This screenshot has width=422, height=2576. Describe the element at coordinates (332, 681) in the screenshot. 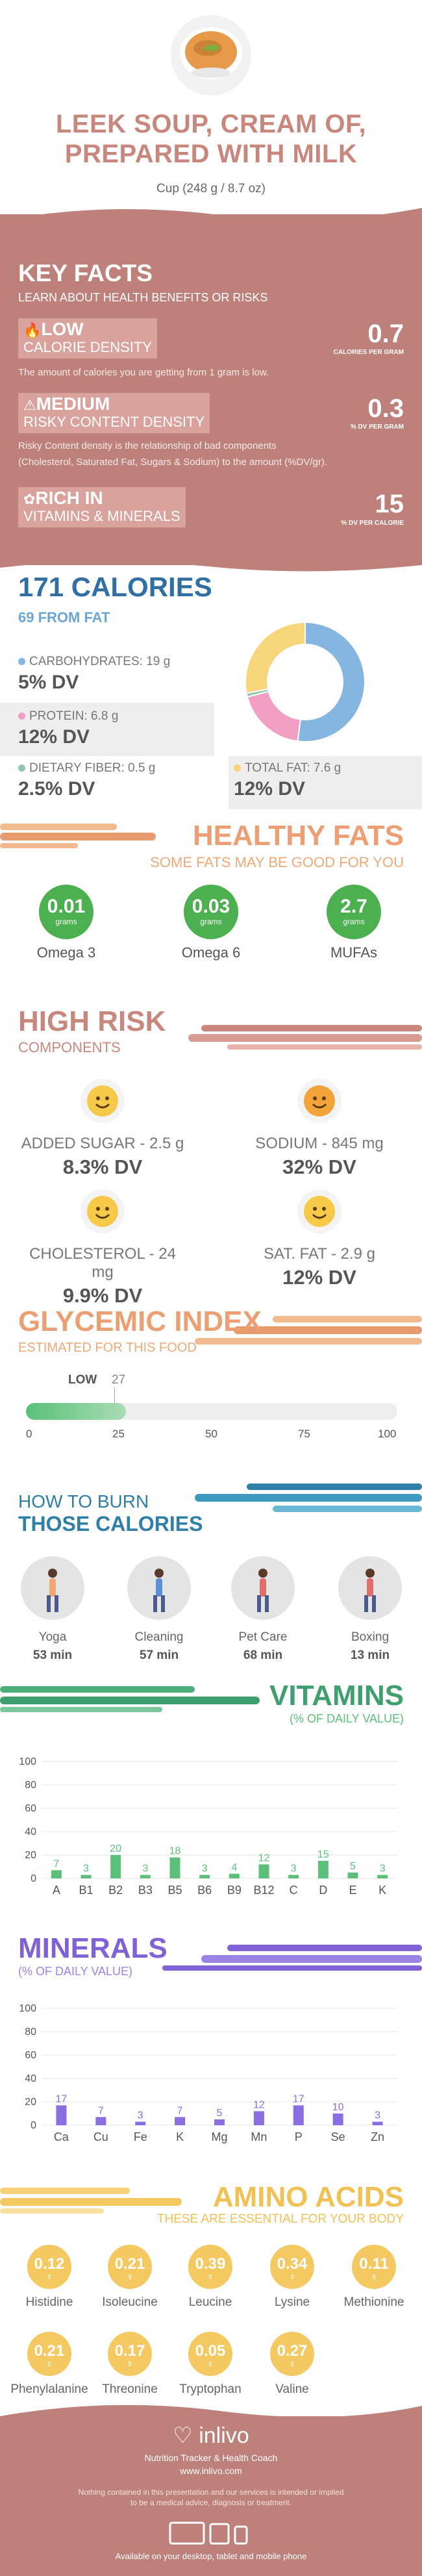

I see `donut-slice-carbs` at that location.